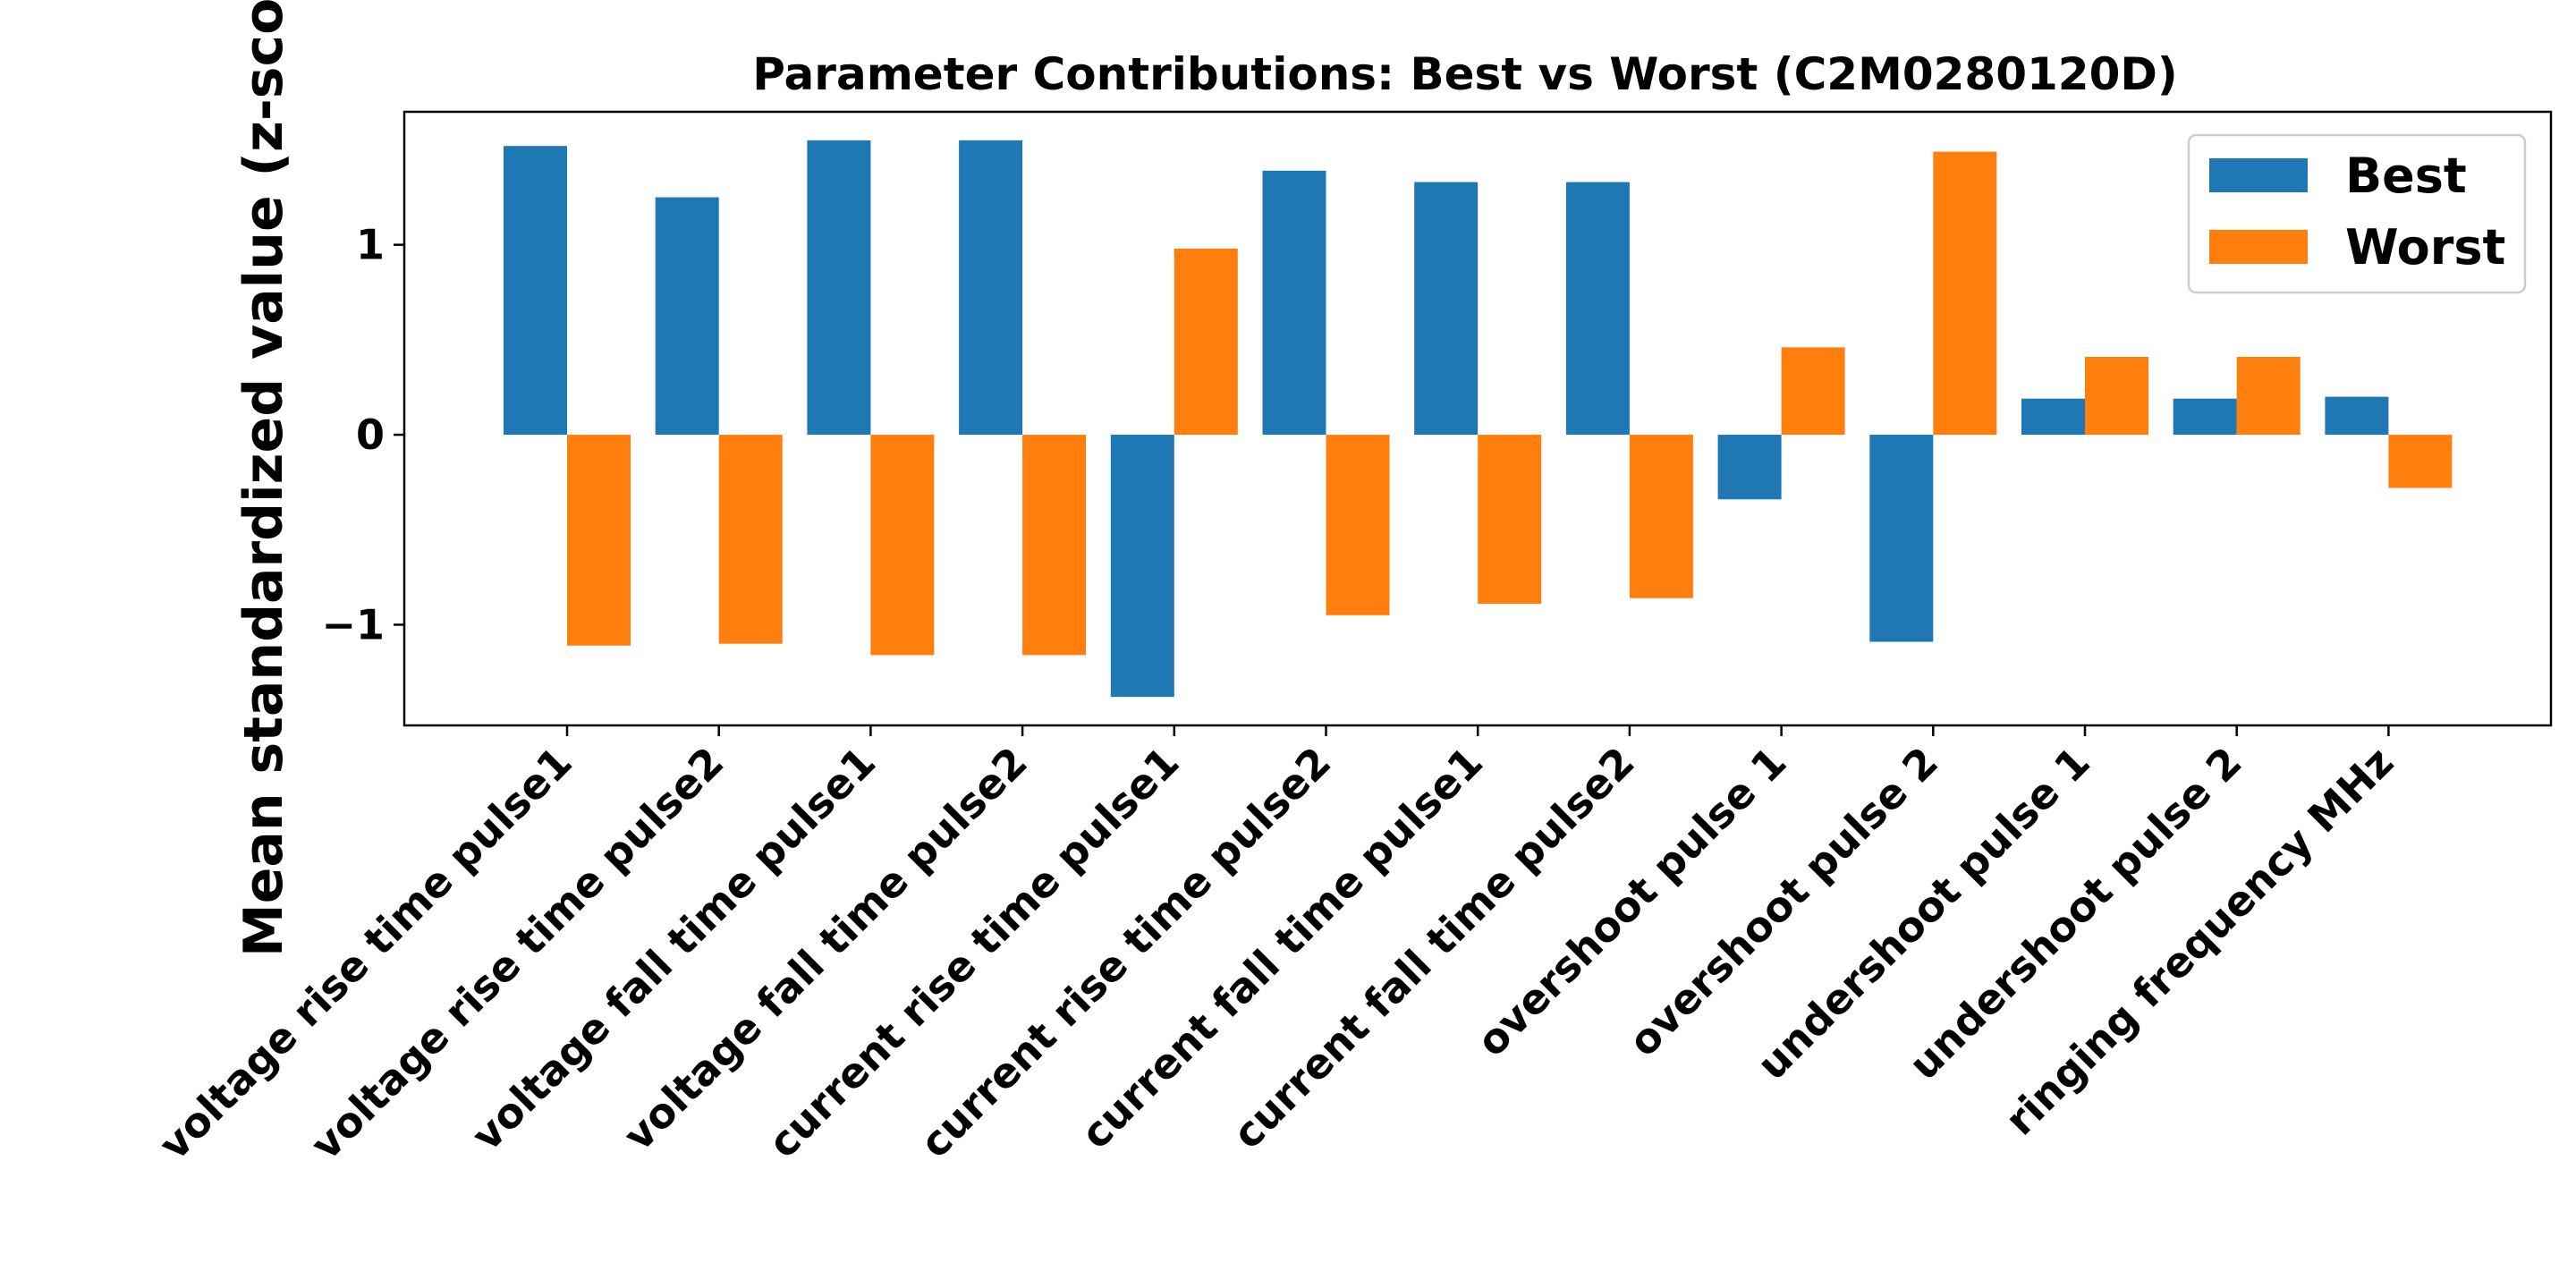 This screenshot has width=2576, height=1288. Describe the element at coordinates (1631, 902) in the screenshot. I see `x-tick-label: overshoot pulse 1` at that location.